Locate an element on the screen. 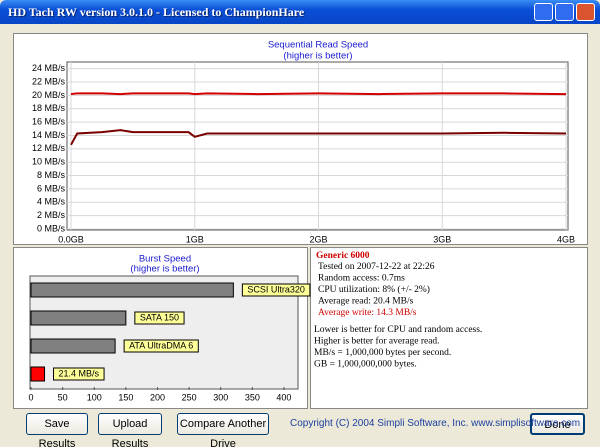 The image size is (600, 447). y-tick-label: 16 MB/s is located at coordinates (49, 121).